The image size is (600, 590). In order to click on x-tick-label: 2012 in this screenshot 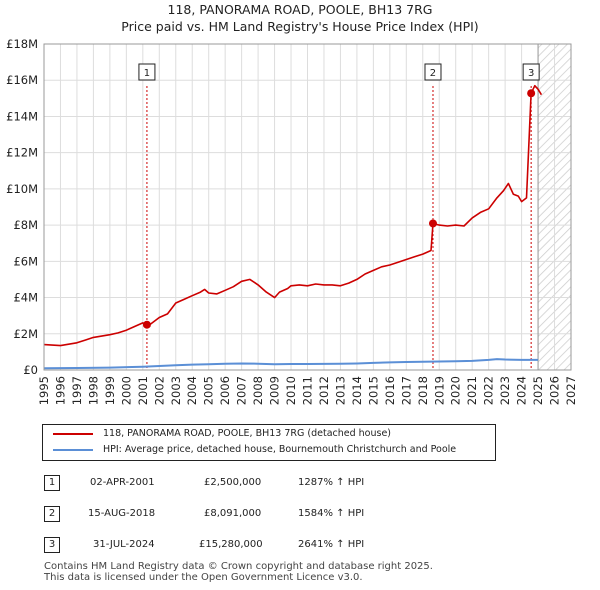, I will do `click(324, 390)`.